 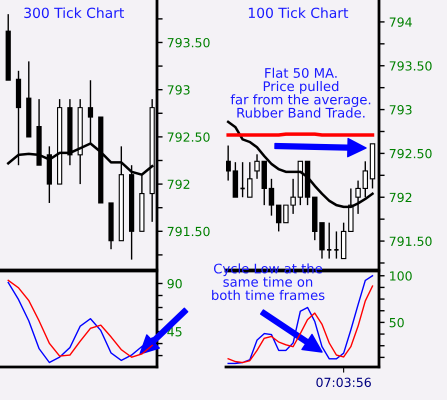 What do you see at coordinates (298, 12) in the screenshot?
I see `chart-title: 100 Tick Chart` at bounding box center [298, 12].